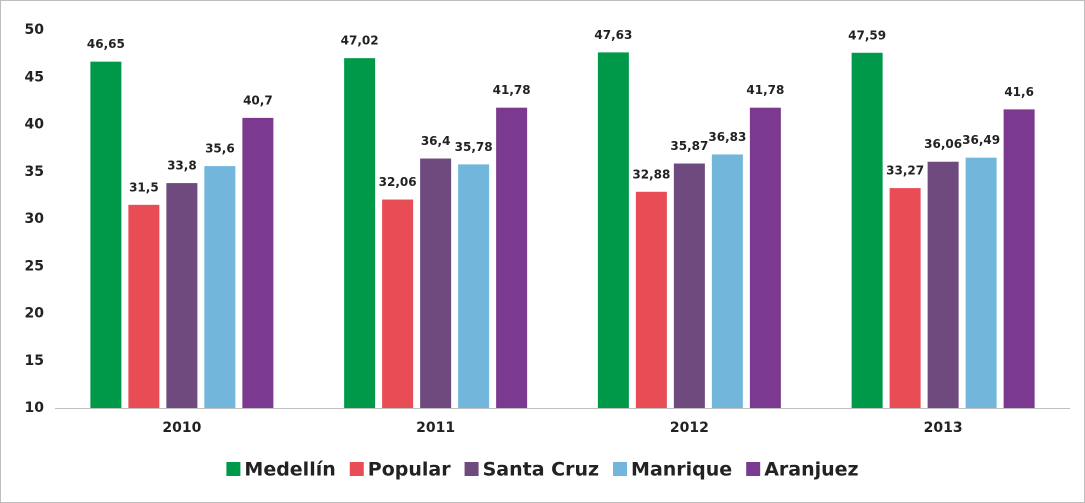 This screenshot has width=1085, height=503. Describe the element at coordinates (35, 219) in the screenshot. I see `y-tick-label: 30` at that location.